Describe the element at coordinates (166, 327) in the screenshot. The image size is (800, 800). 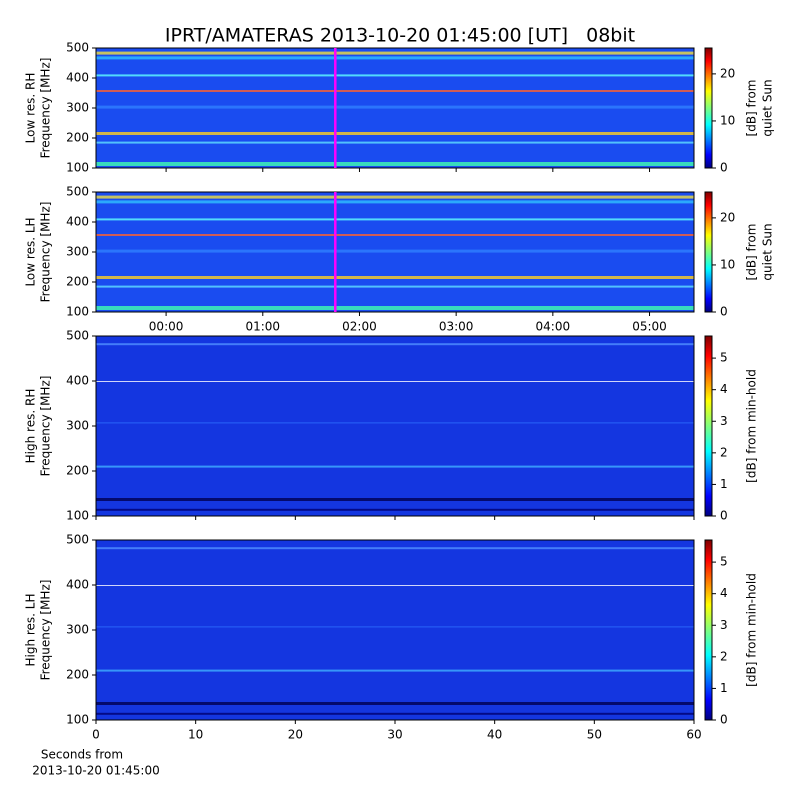
I see `x-tick-label: 00:00` at that location.